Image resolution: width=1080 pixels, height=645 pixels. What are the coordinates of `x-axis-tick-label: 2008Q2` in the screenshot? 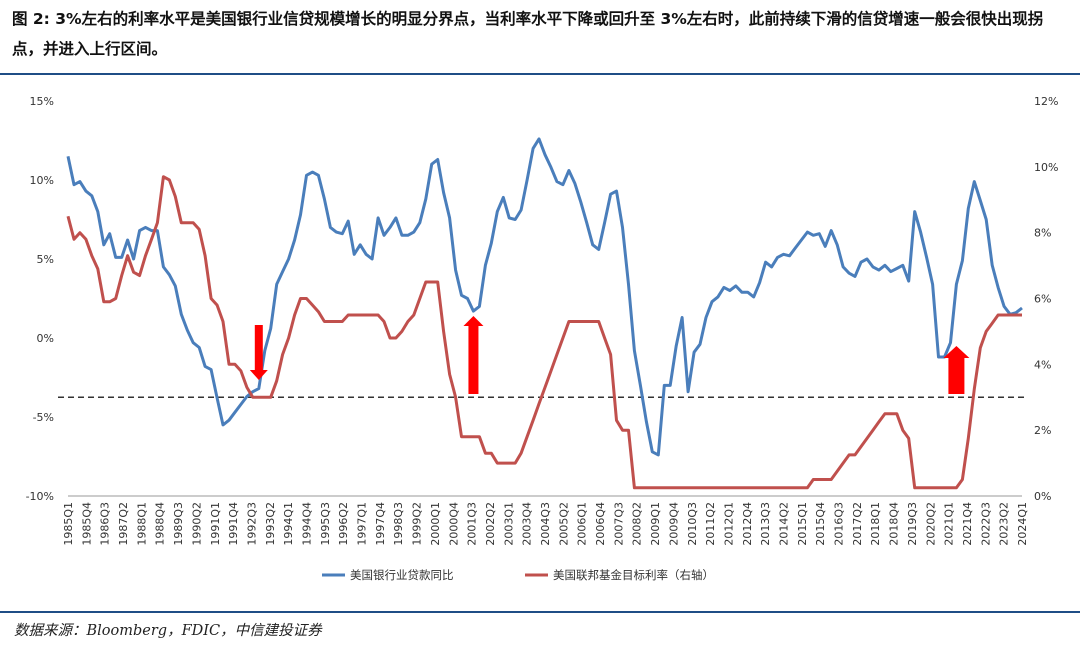 It's located at (637, 524).